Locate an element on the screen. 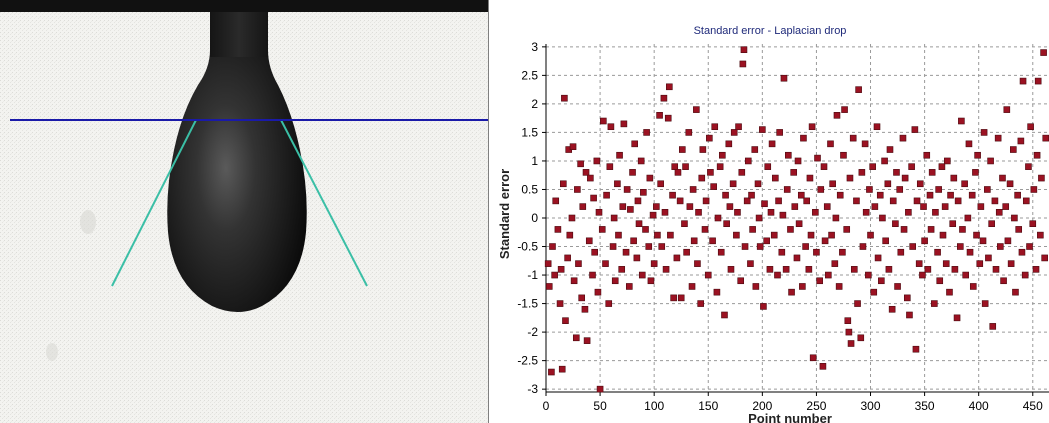 The width and height of the screenshot is (1049, 423). x-tick-label: 300 is located at coordinates (871, 406).